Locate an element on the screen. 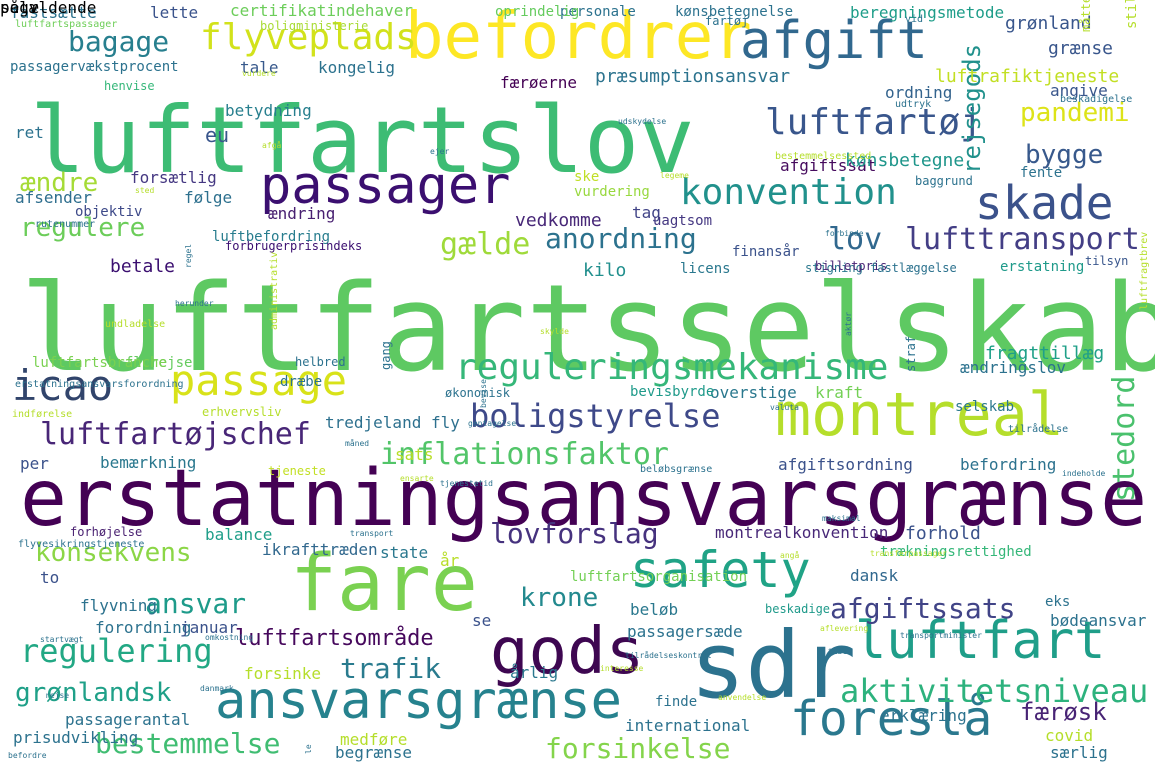  word: tale is located at coordinates (259, 67).